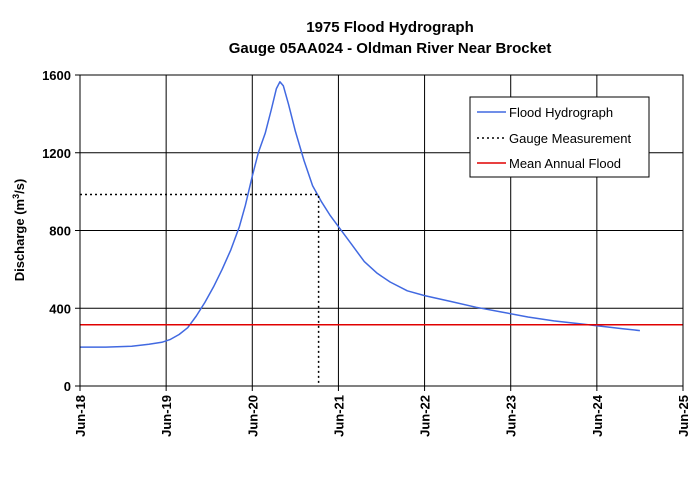 This screenshot has width=700, height=479. What do you see at coordinates (597, 415) in the screenshot?
I see `x-tick-label: Jun-24` at bounding box center [597, 415].